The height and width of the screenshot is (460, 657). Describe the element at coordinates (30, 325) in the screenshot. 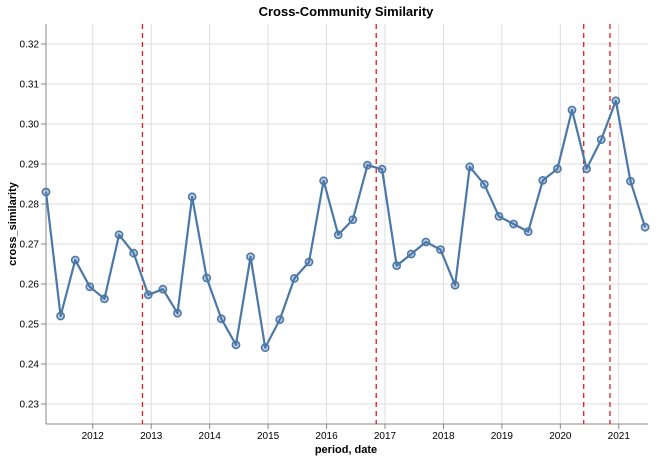

I see `y-tick-label: 0.25` at that location.